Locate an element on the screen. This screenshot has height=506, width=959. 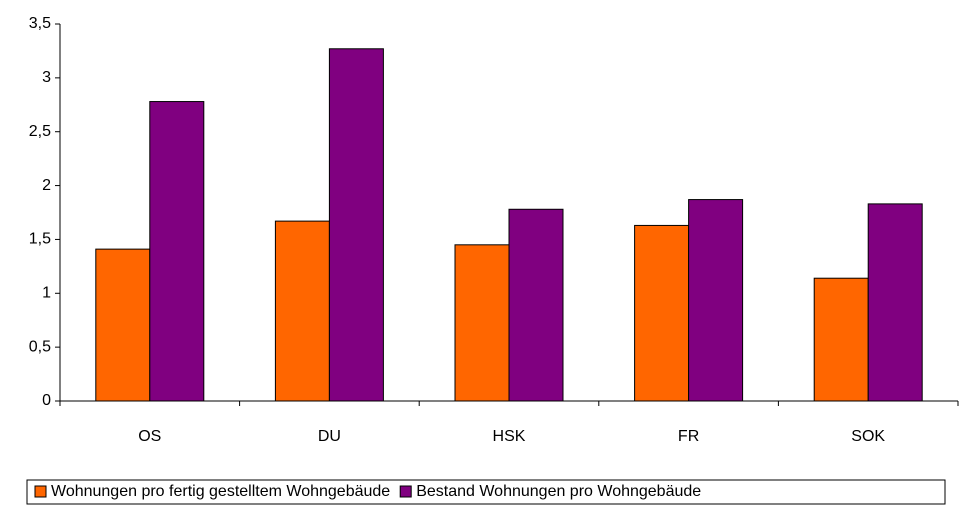
legend-box is located at coordinates (486, 492).